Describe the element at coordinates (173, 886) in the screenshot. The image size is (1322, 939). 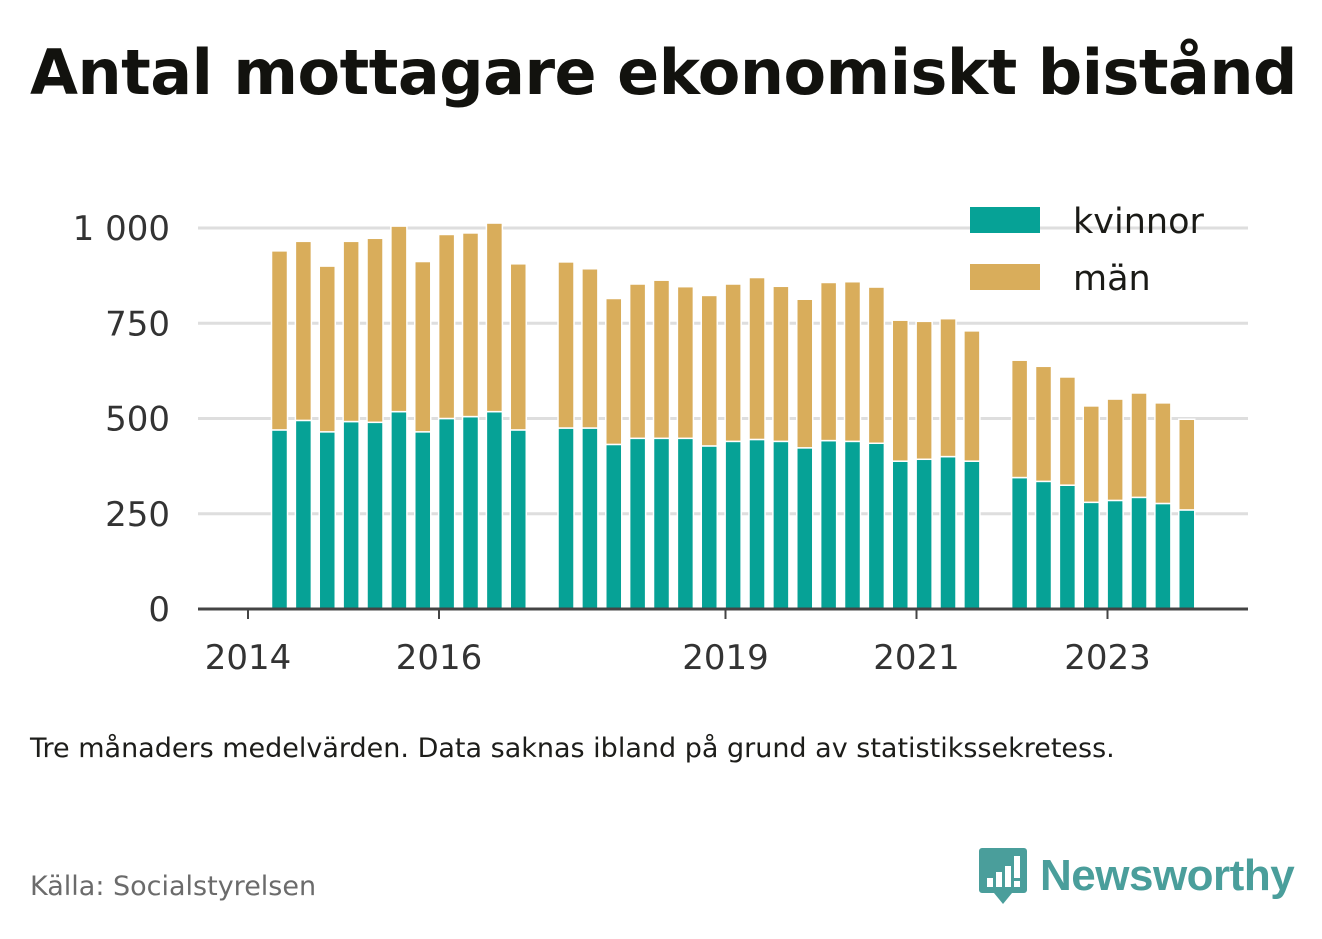
I see `source-note: Källa: Socialstyrelsen` at that location.